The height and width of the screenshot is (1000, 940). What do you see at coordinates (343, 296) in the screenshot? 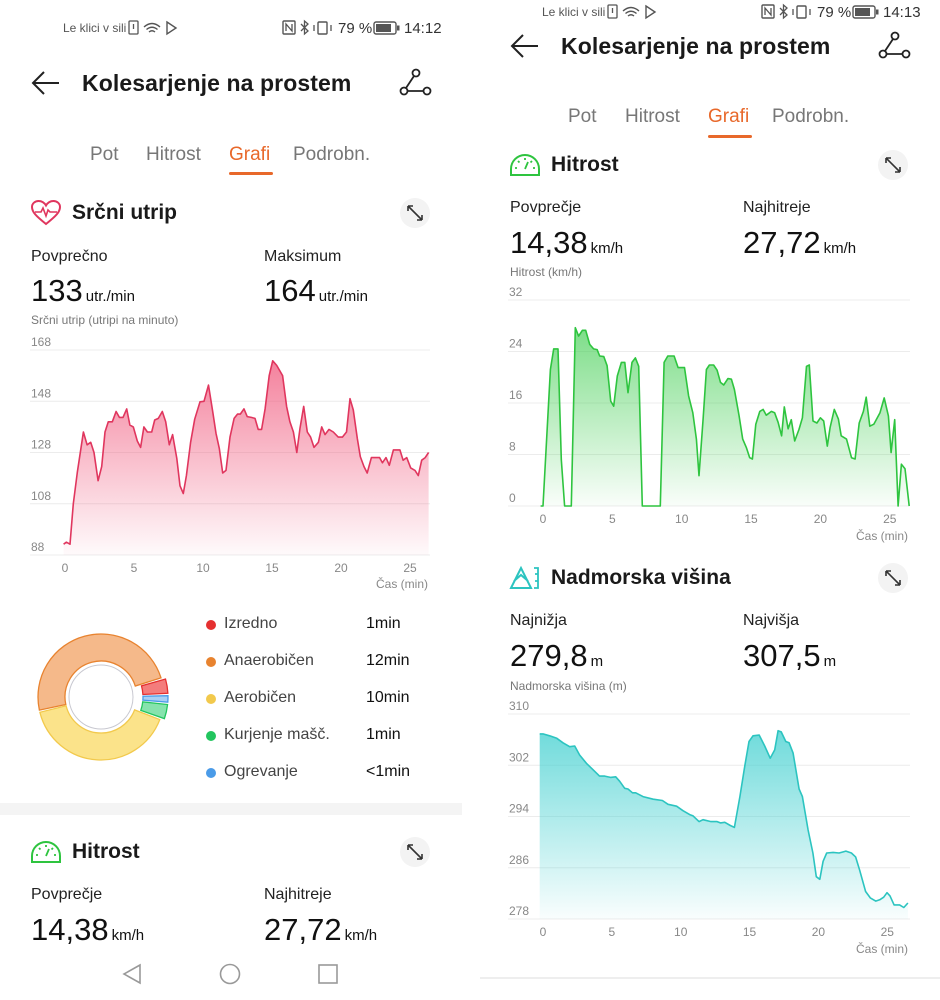
I see `max-hr-unit: utr./min` at bounding box center [343, 296].